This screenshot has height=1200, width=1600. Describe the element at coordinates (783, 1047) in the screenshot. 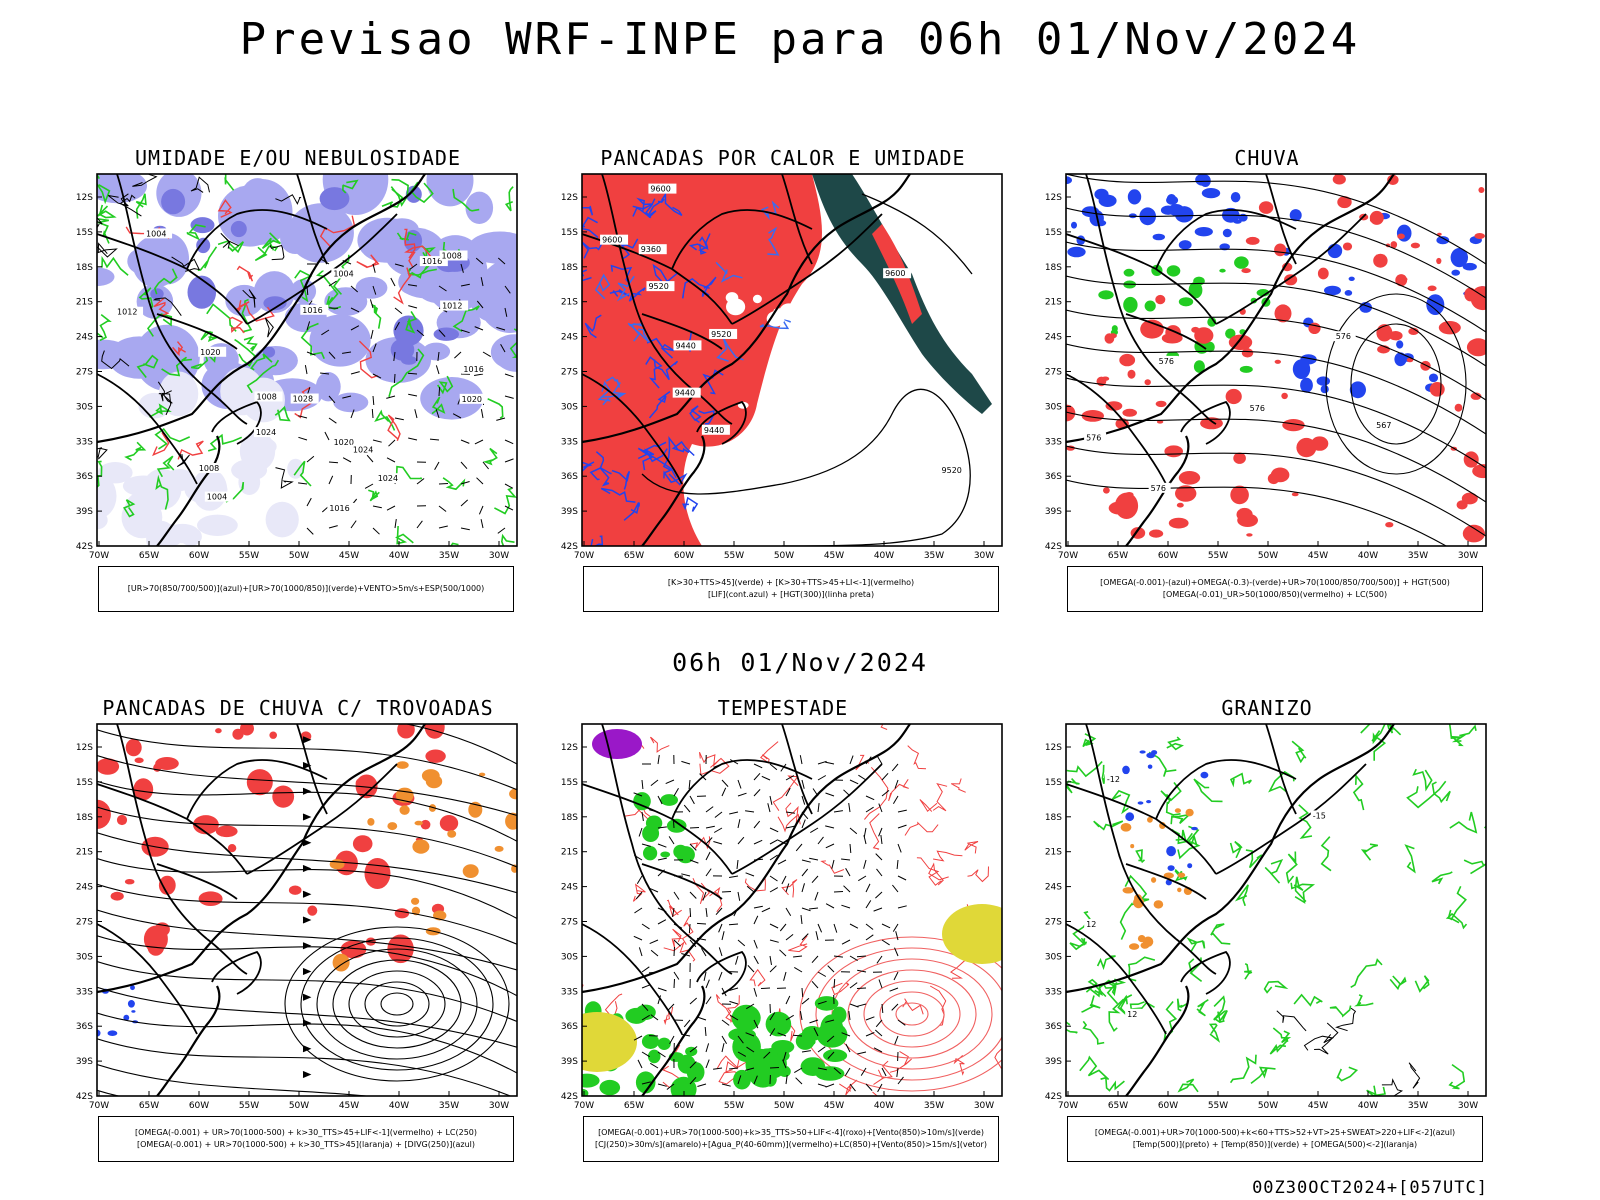

I see `wind850-green-cell` at that location.